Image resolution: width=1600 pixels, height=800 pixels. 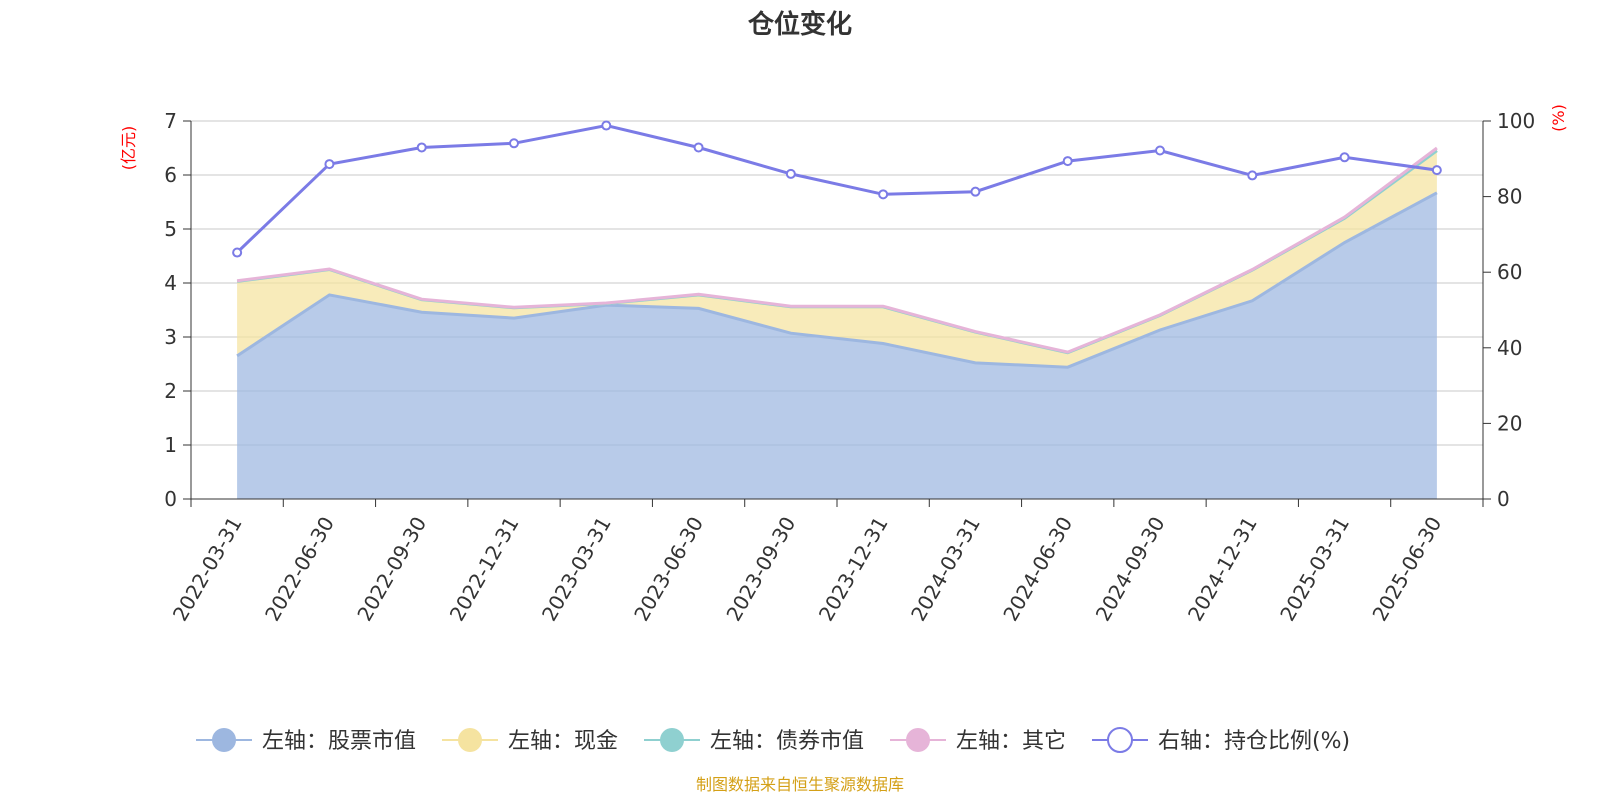 I want to click on left-tick-label: 6, so click(x=170, y=175).